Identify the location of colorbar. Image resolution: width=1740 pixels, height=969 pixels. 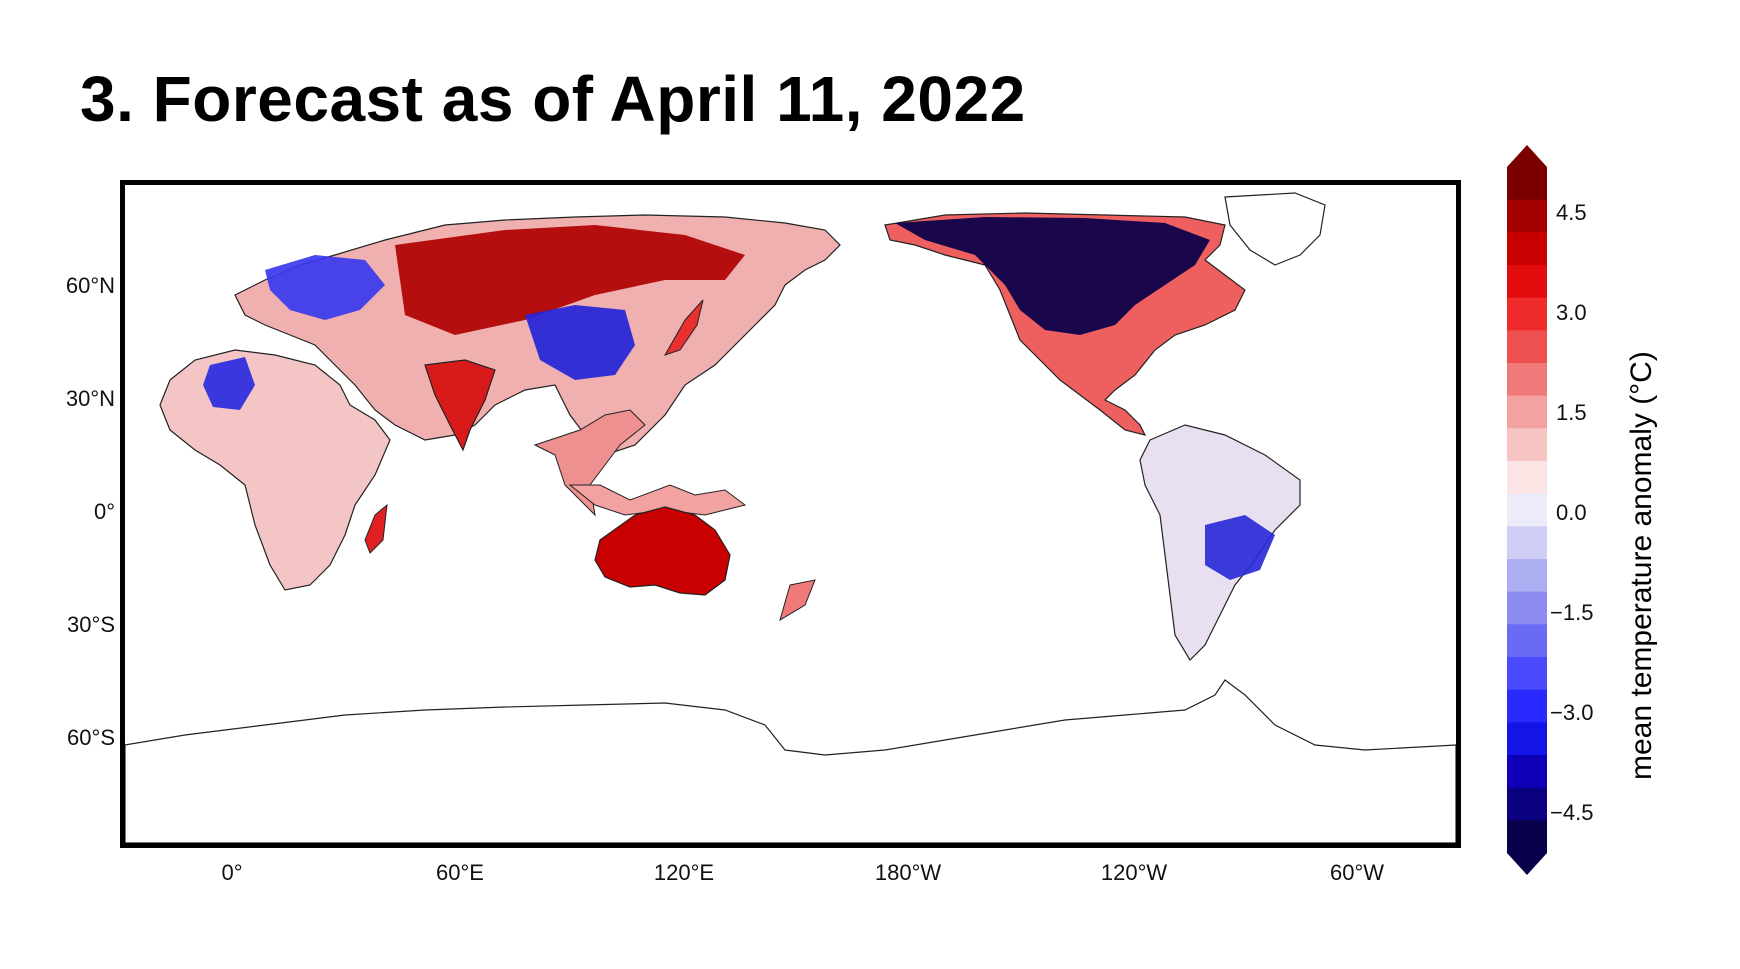
(1527, 510).